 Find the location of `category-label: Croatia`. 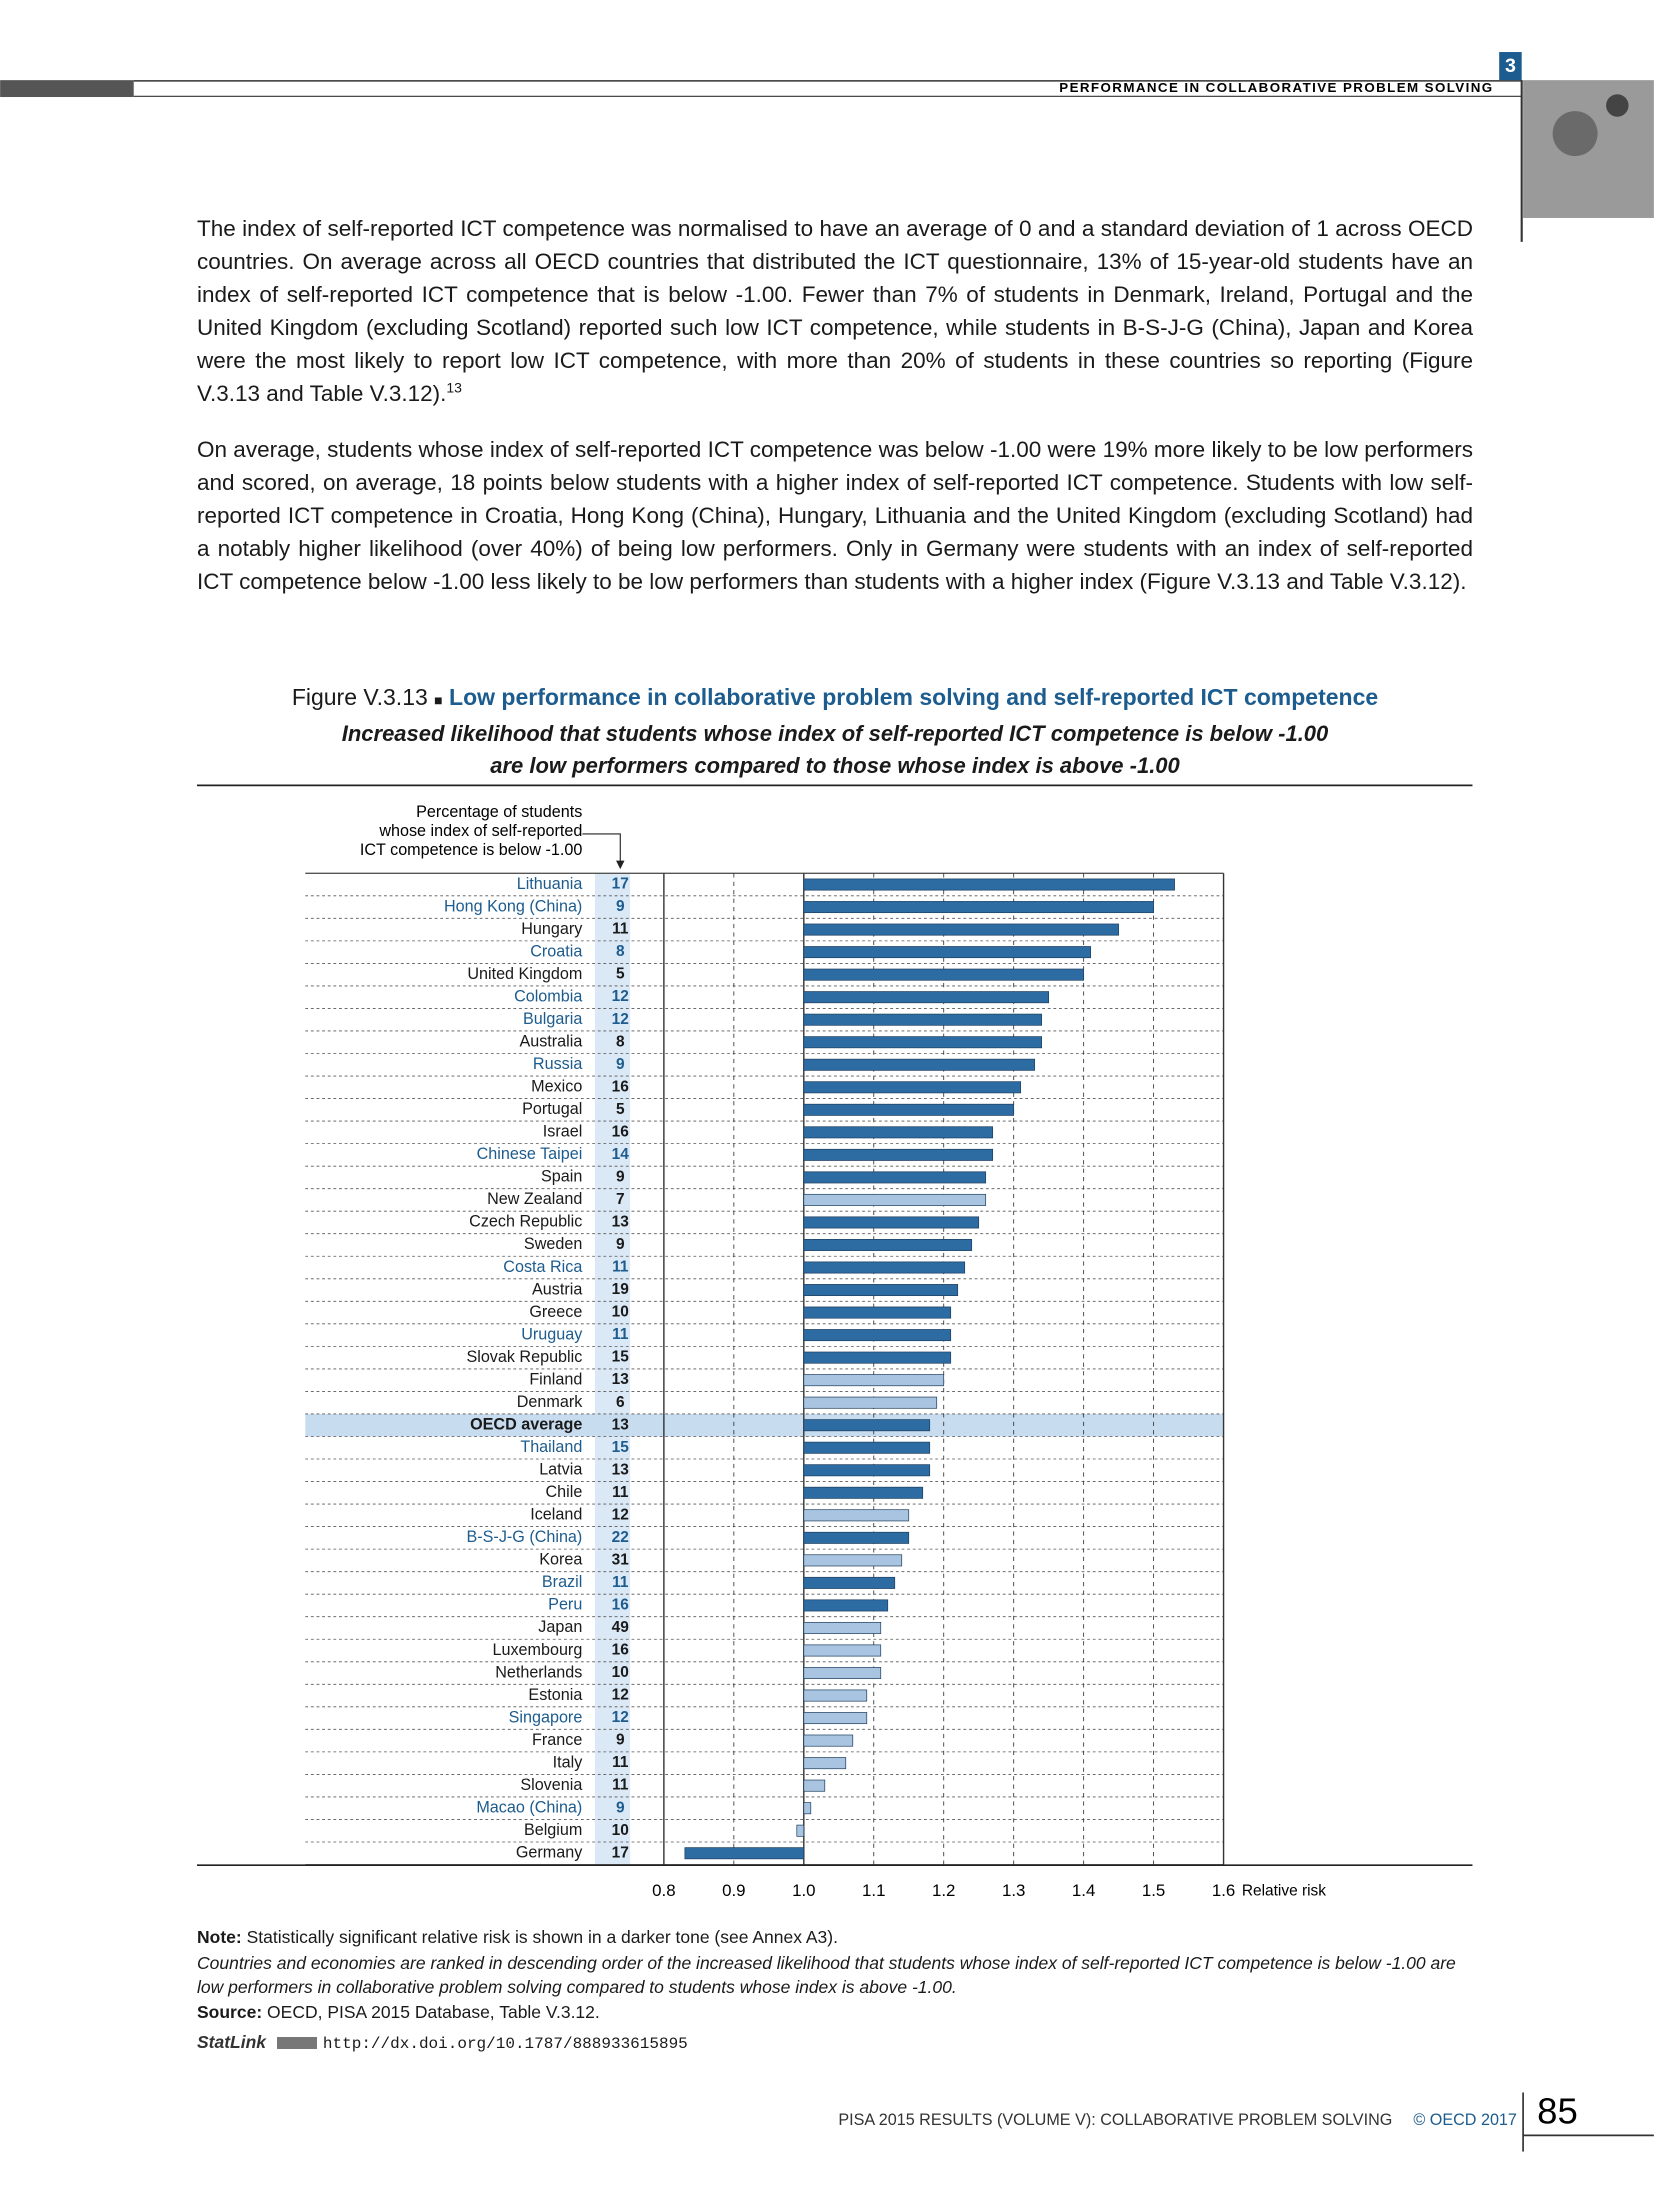

category-label: Croatia is located at coordinates (556, 951).